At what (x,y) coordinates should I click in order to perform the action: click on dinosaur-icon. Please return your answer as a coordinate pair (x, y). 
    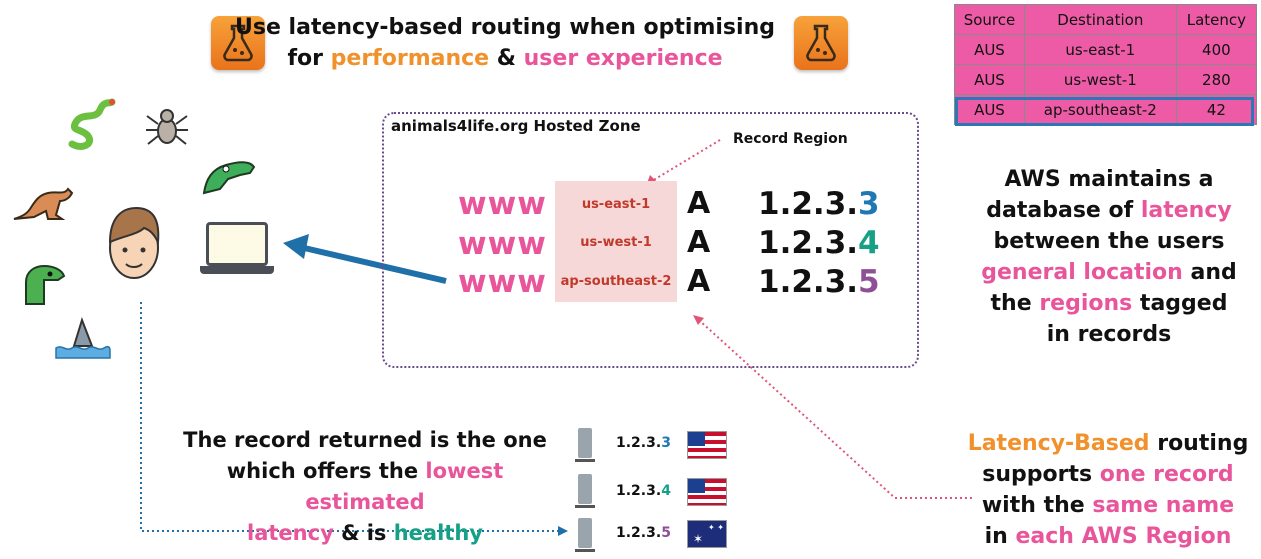
    Looking at the image, I should click on (45, 284).